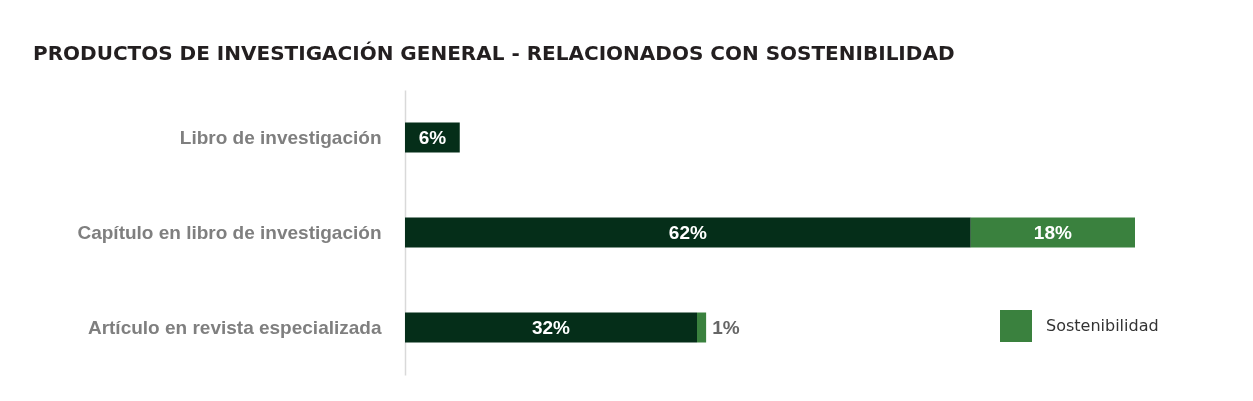 The height and width of the screenshot is (401, 1253). I want to click on data-label: 62%, so click(687, 232).